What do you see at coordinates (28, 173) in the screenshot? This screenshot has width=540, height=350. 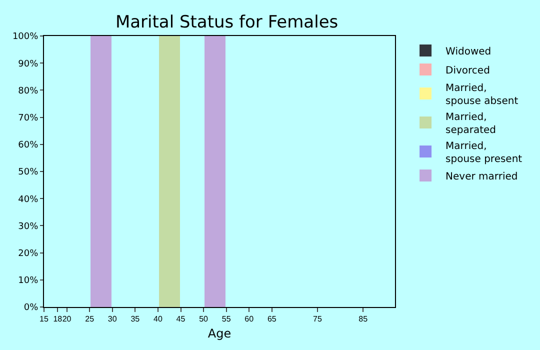 I see `y-tick-label: 50%` at bounding box center [28, 173].